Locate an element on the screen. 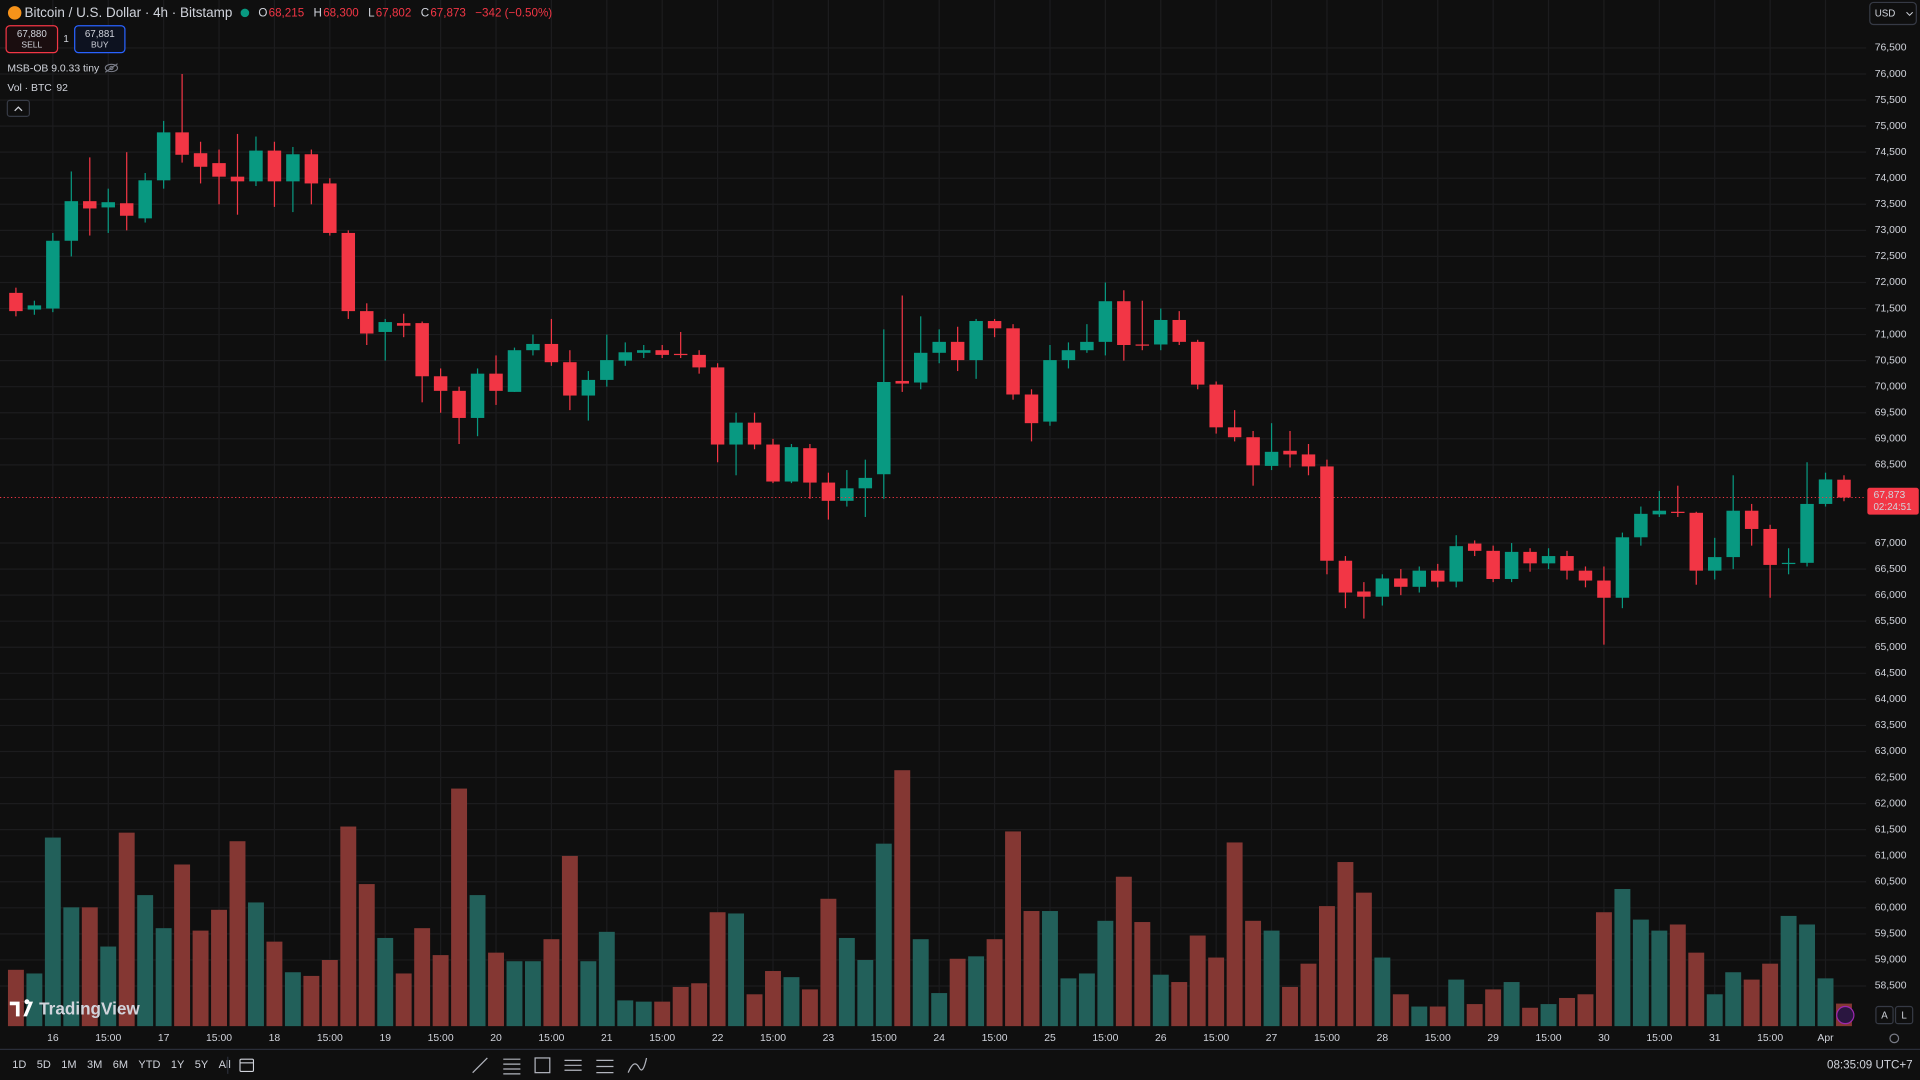  range-button: 5D is located at coordinates (44, 1065).